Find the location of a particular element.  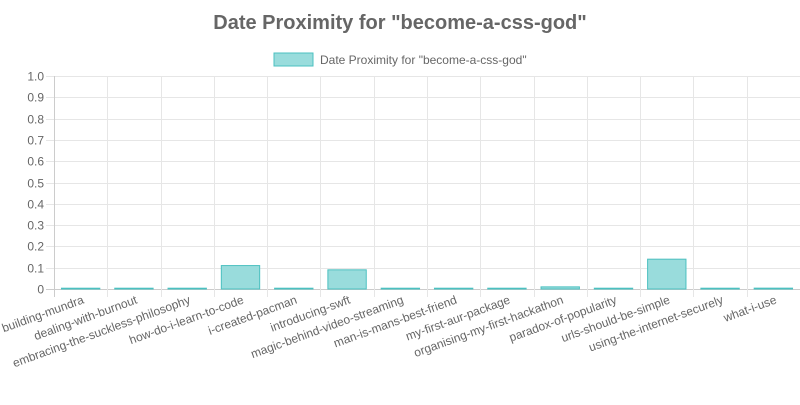

legend-label: Date Proximity for "become-a-css-god" is located at coordinates (423, 60).